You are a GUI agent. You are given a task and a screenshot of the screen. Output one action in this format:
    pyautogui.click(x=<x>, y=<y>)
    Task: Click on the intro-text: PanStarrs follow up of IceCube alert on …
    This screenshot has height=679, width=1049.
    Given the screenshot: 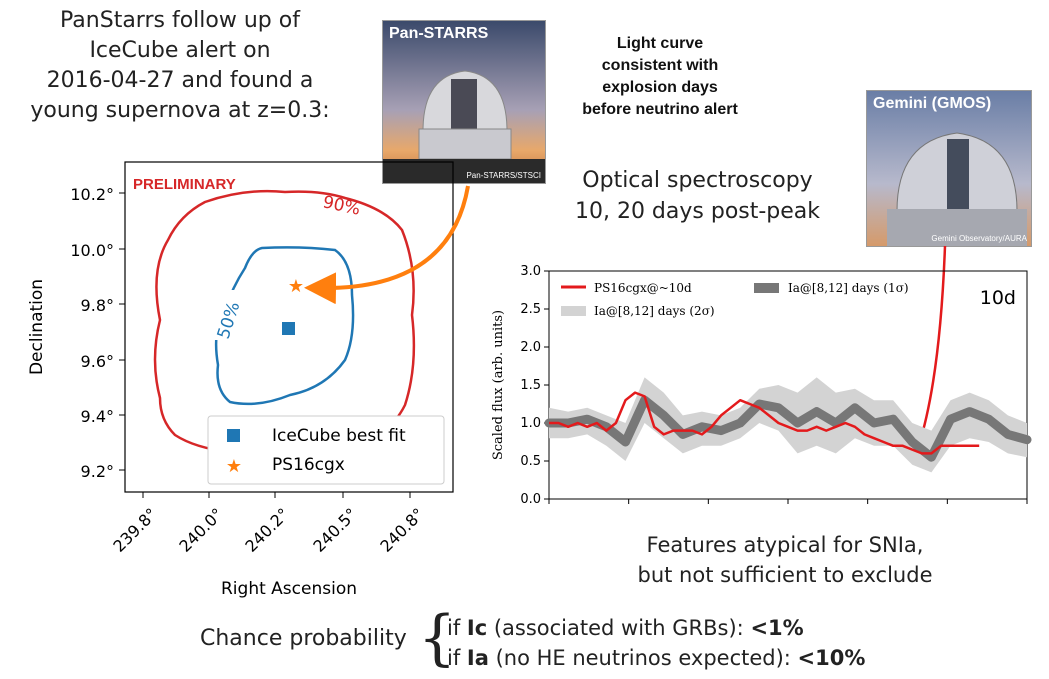 What is the action you would take?
    pyautogui.click(x=180, y=66)
    